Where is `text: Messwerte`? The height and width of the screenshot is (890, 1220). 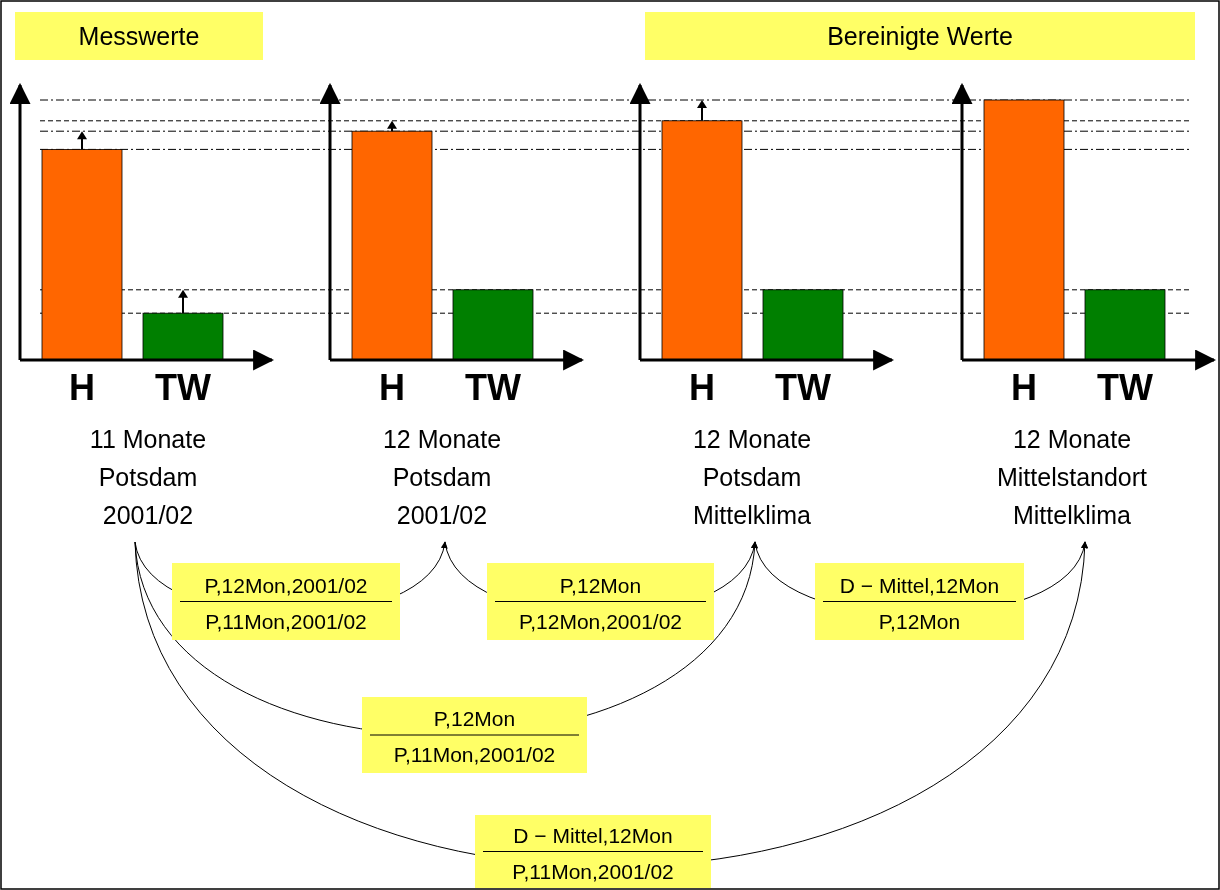 text: Messwerte is located at coordinates (139, 36).